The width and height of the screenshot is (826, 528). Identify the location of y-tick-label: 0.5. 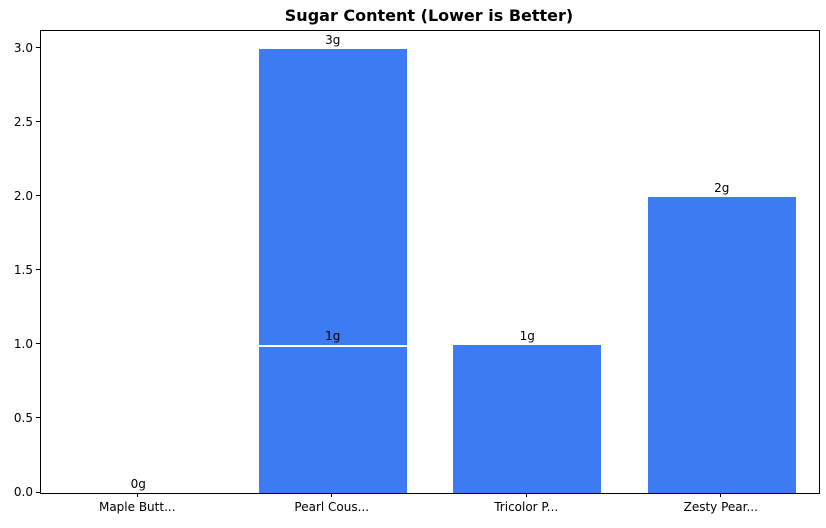
(23, 417).